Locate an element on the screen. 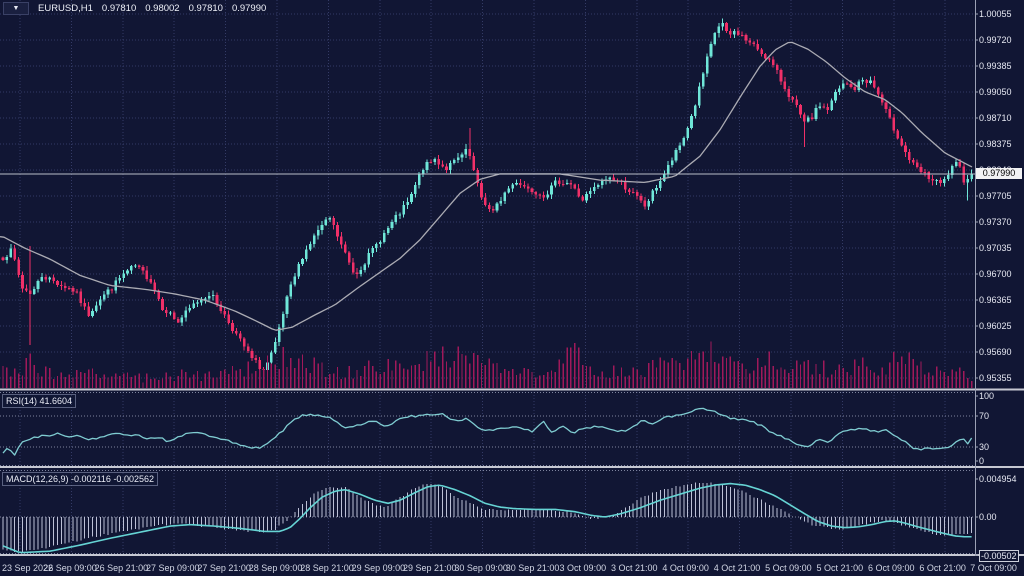 This screenshot has width=1024, height=576. time-axis-label: 23 Sep 2022 is located at coordinates (28, 568).